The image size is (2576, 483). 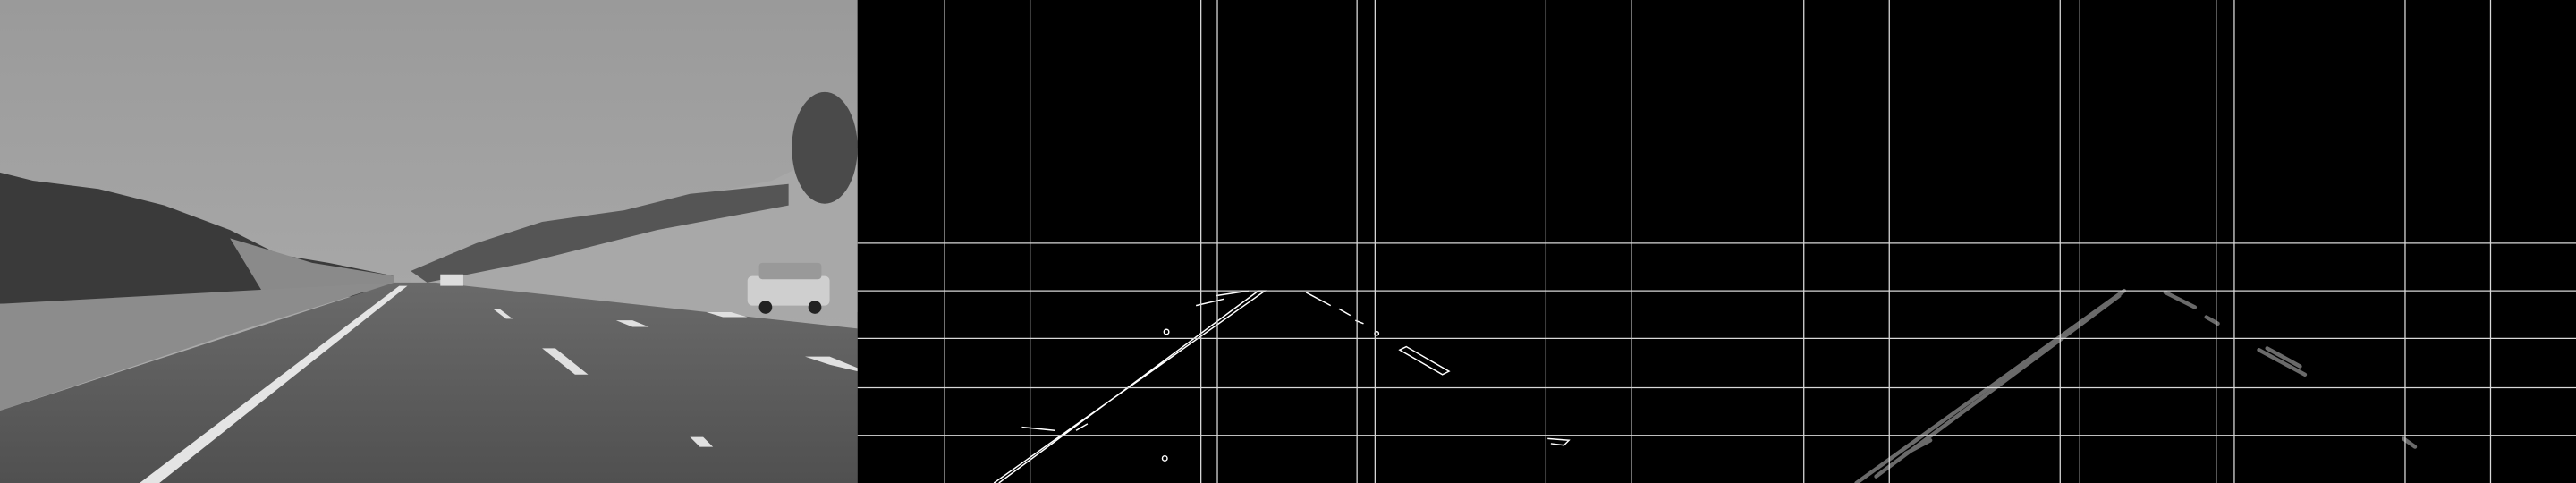 What do you see at coordinates (451, 280) in the screenshot?
I see `distant-car` at bounding box center [451, 280].